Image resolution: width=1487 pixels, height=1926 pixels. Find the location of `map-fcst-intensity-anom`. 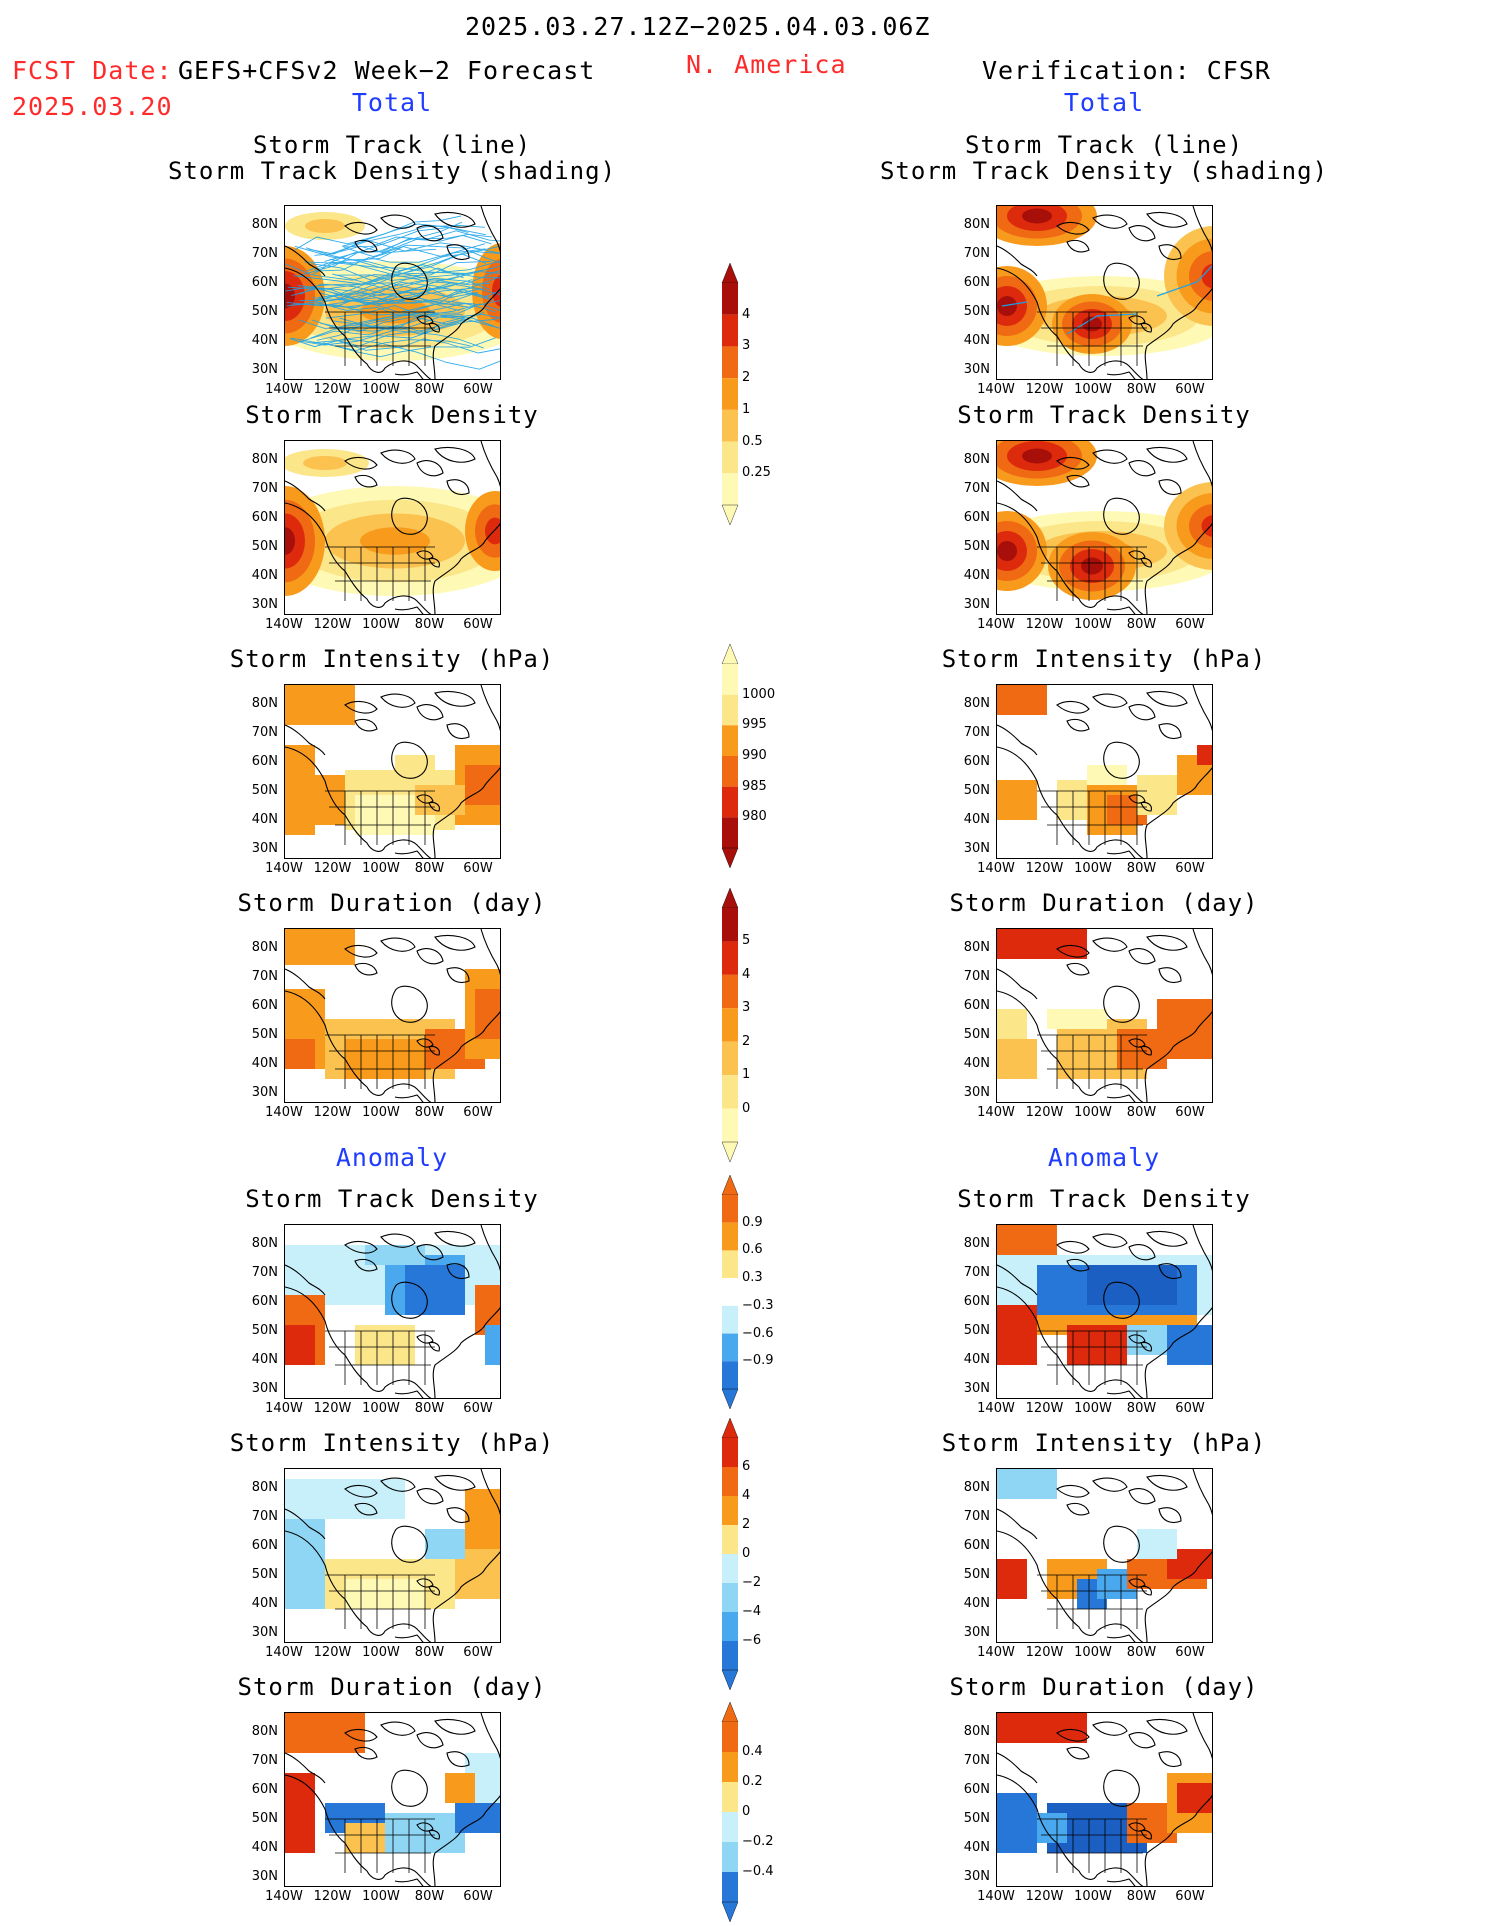

map-fcst-intensity-anom is located at coordinates (392, 1555).